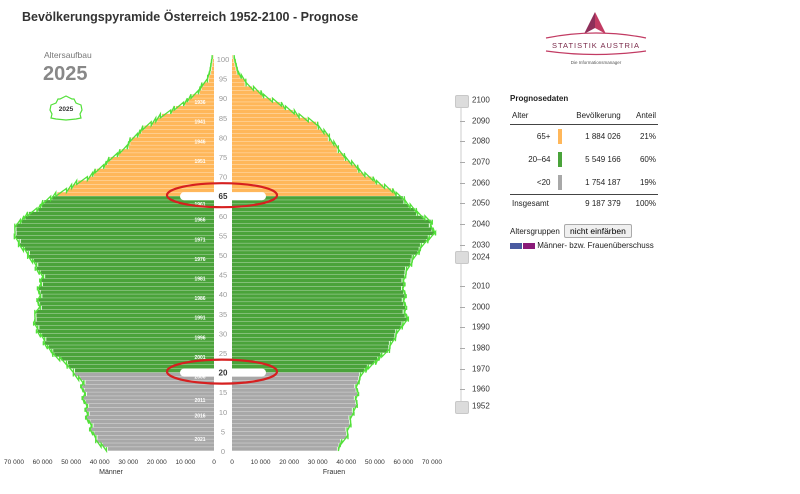 Image resolution: width=800 pixels, height=494 pixels. I want to click on birth-year-label: 2016, so click(199, 417).